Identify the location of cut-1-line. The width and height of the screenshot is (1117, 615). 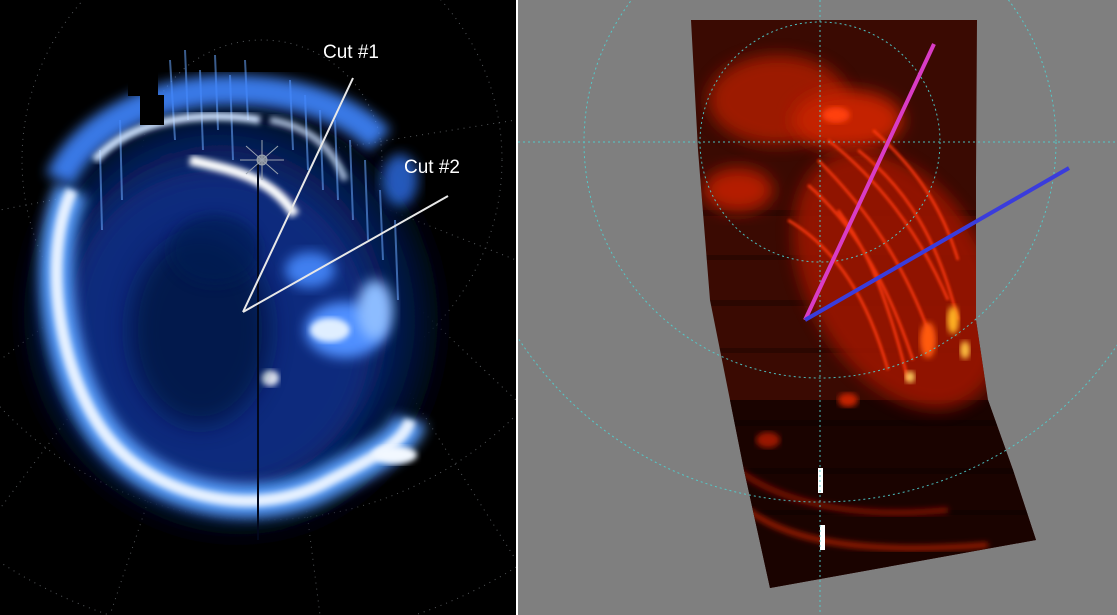
(298, 195).